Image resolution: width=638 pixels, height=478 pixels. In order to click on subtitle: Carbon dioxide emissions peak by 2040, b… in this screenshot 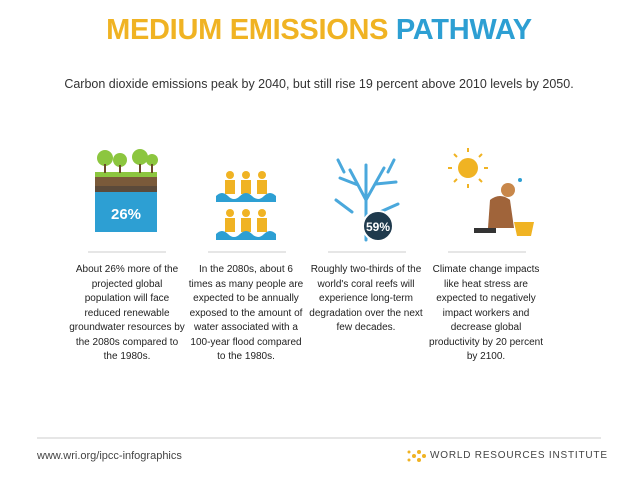, I will do `click(319, 84)`.